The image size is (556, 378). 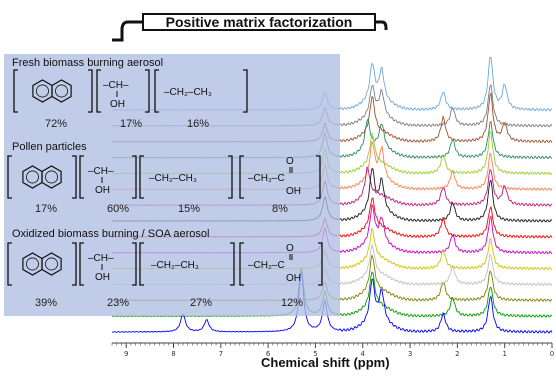 I want to click on x-axis-title: Chemical shift (ppm), so click(x=325, y=362).